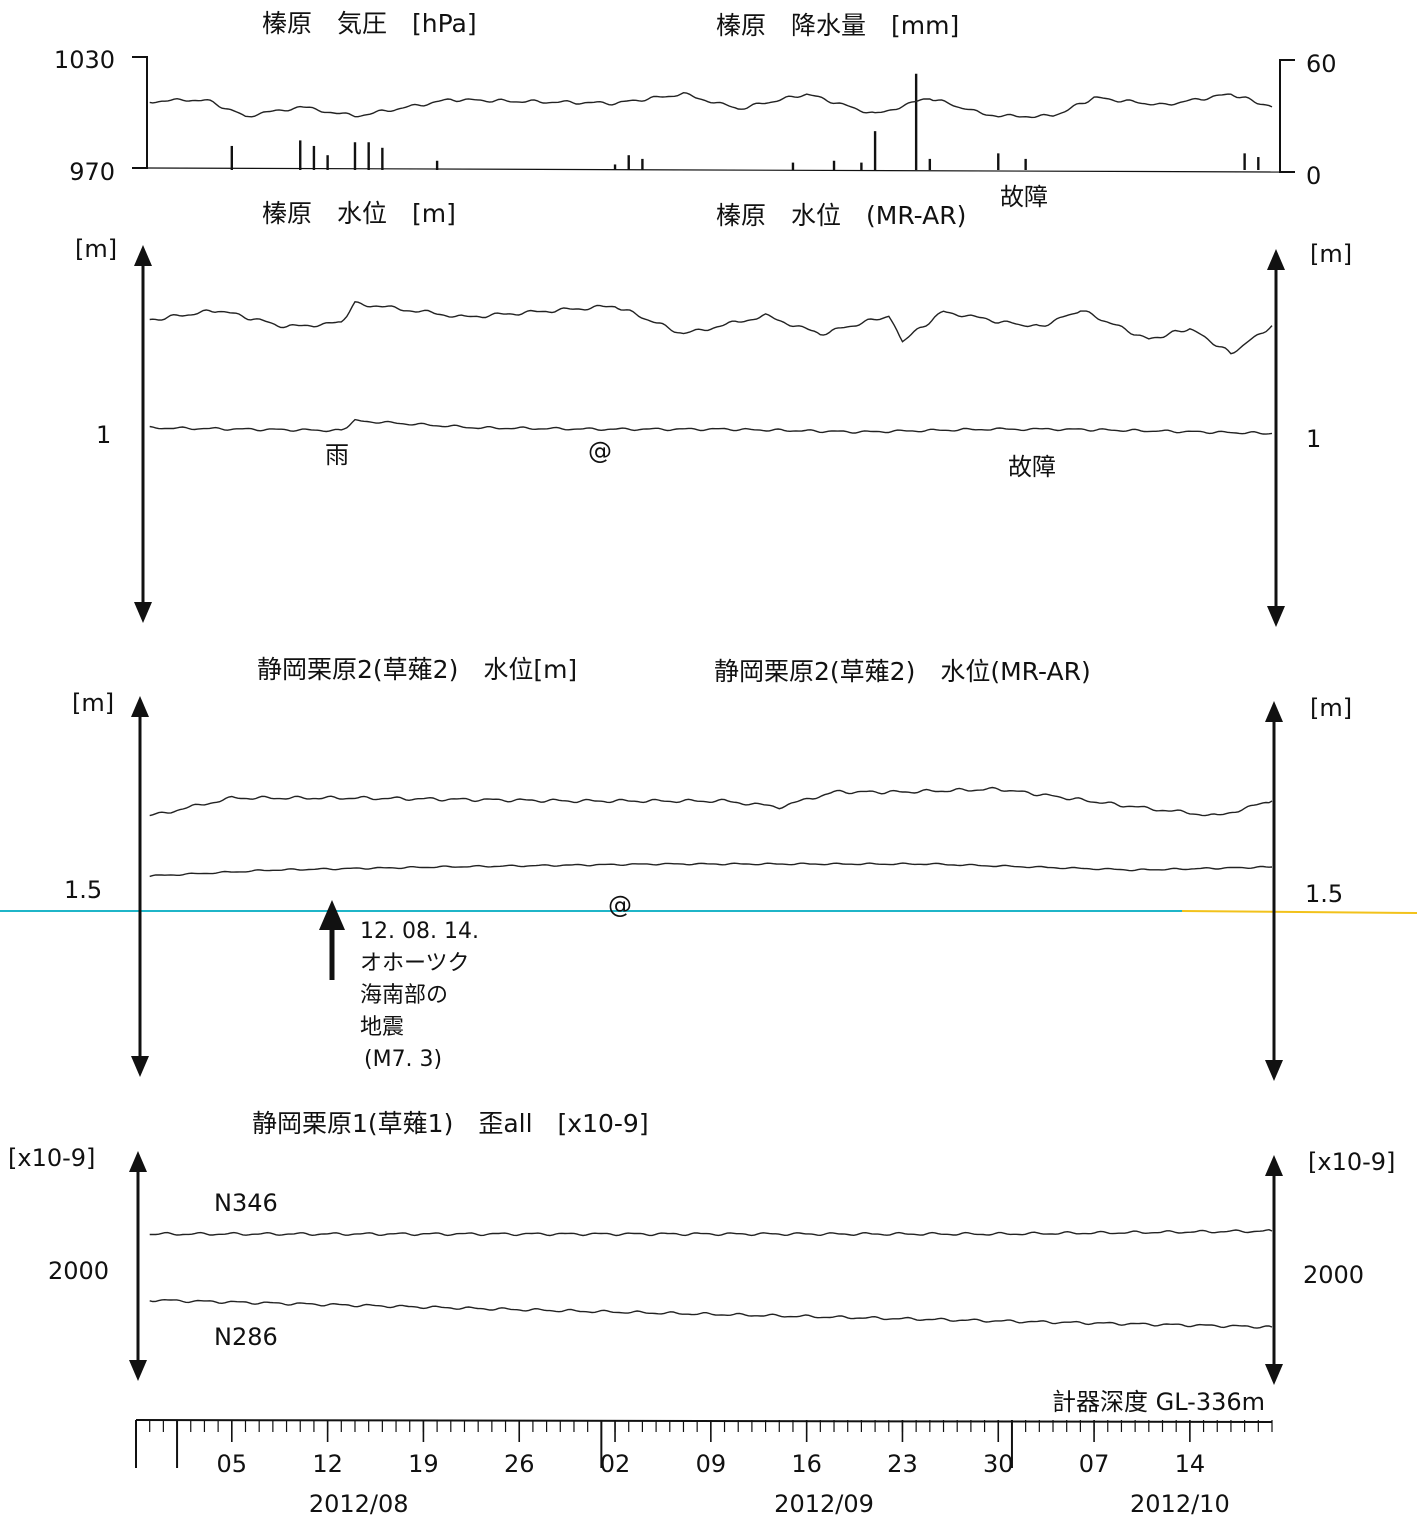  Describe the element at coordinates (140, 112) in the screenshot. I see `panel1-left-axis` at that location.